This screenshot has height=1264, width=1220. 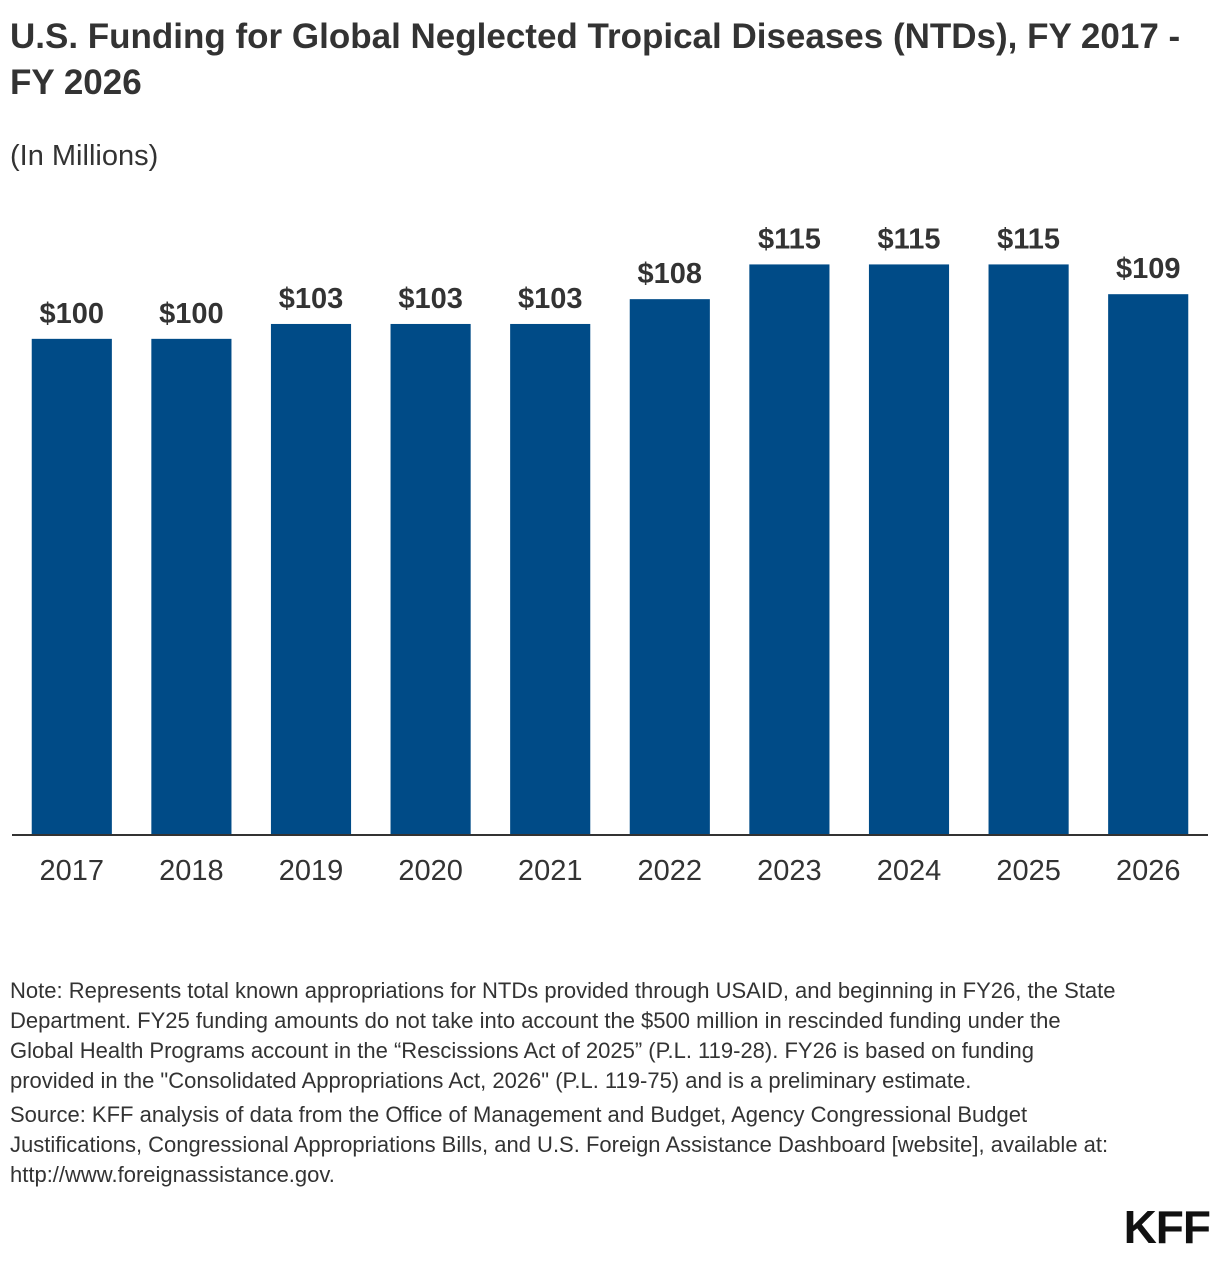 What do you see at coordinates (311, 299) in the screenshot?
I see `data-label-2019: $103` at bounding box center [311, 299].